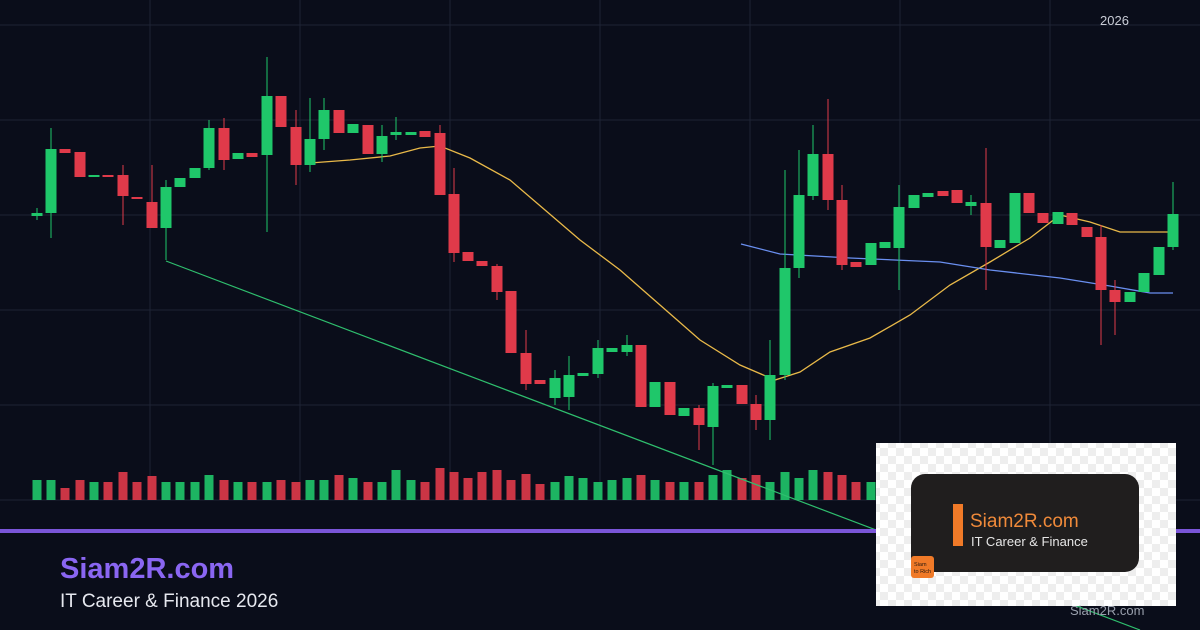 This screenshot has width=1200, height=630. Describe the element at coordinates (147, 569) in the screenshot. I see `footer-title: Siam2R.com` at that location.